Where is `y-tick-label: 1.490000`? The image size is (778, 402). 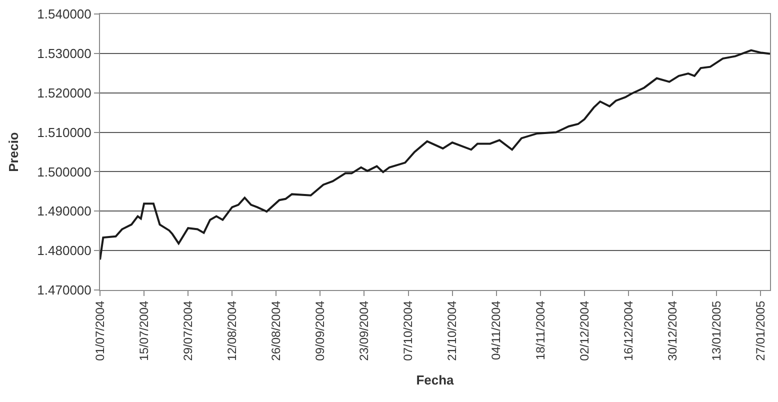
y-tick-label: 1.490000 is located at coordinates (64, 211).